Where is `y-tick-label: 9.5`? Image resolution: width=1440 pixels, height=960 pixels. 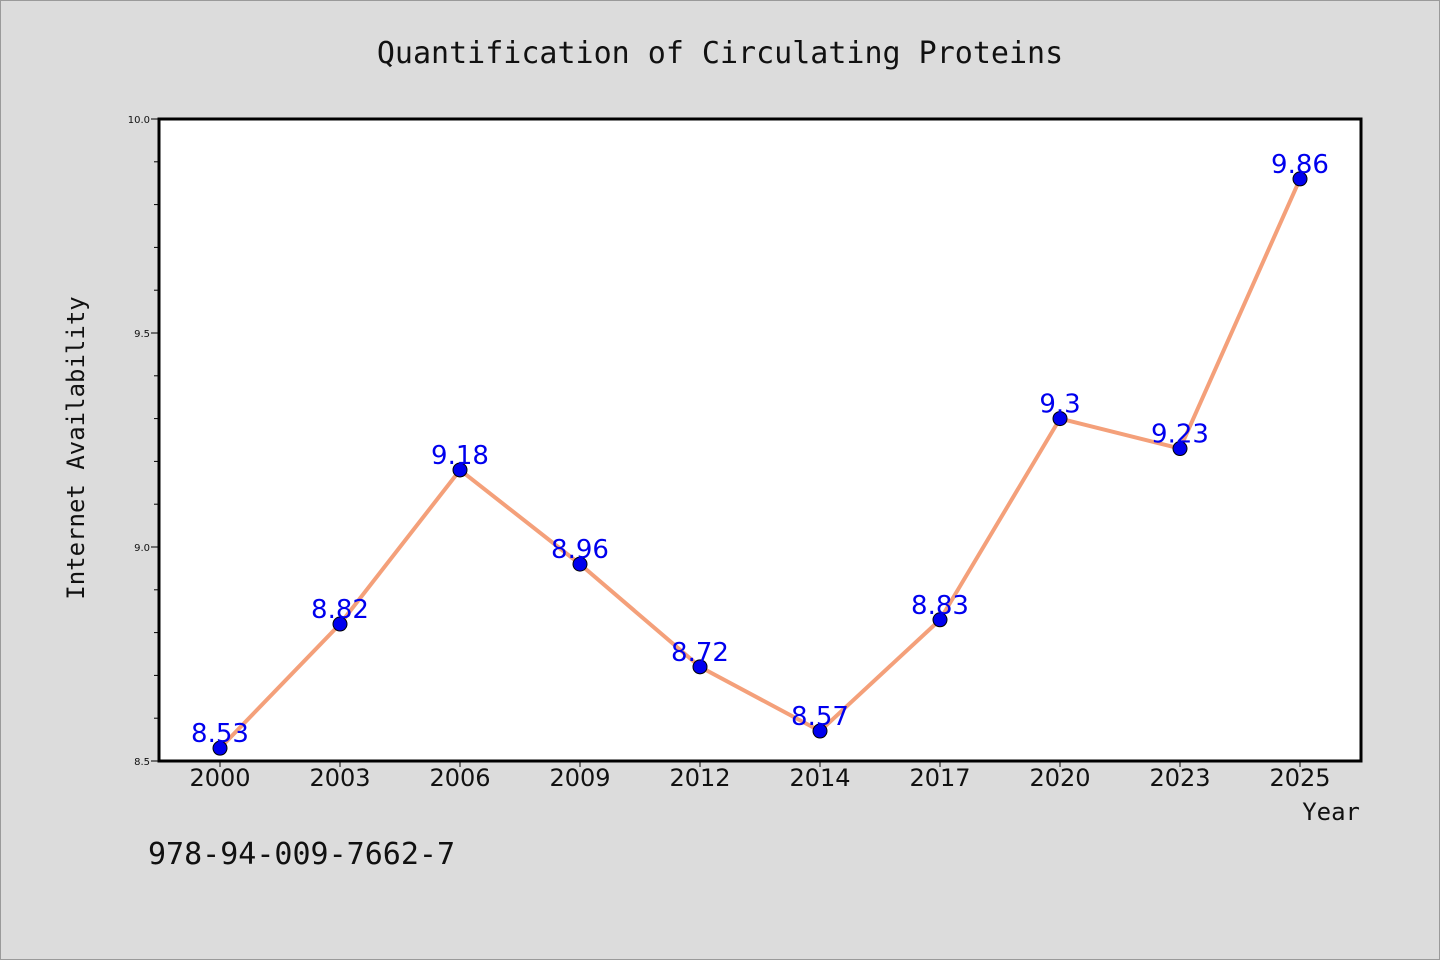 y-tick-label: 9.5 is located at coordinates (142, 334).